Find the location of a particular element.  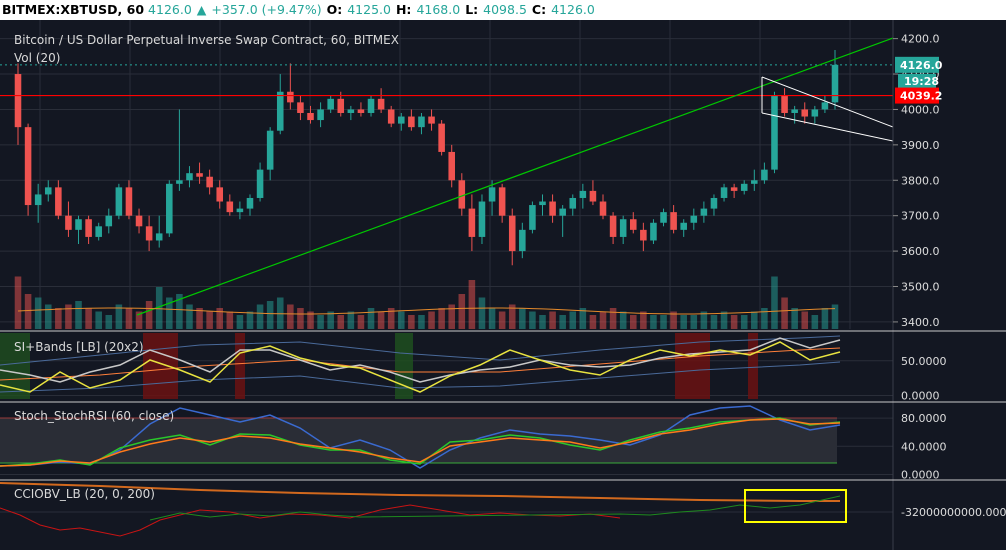

cciobv-highlight-box is located at coordinates (795, 506).